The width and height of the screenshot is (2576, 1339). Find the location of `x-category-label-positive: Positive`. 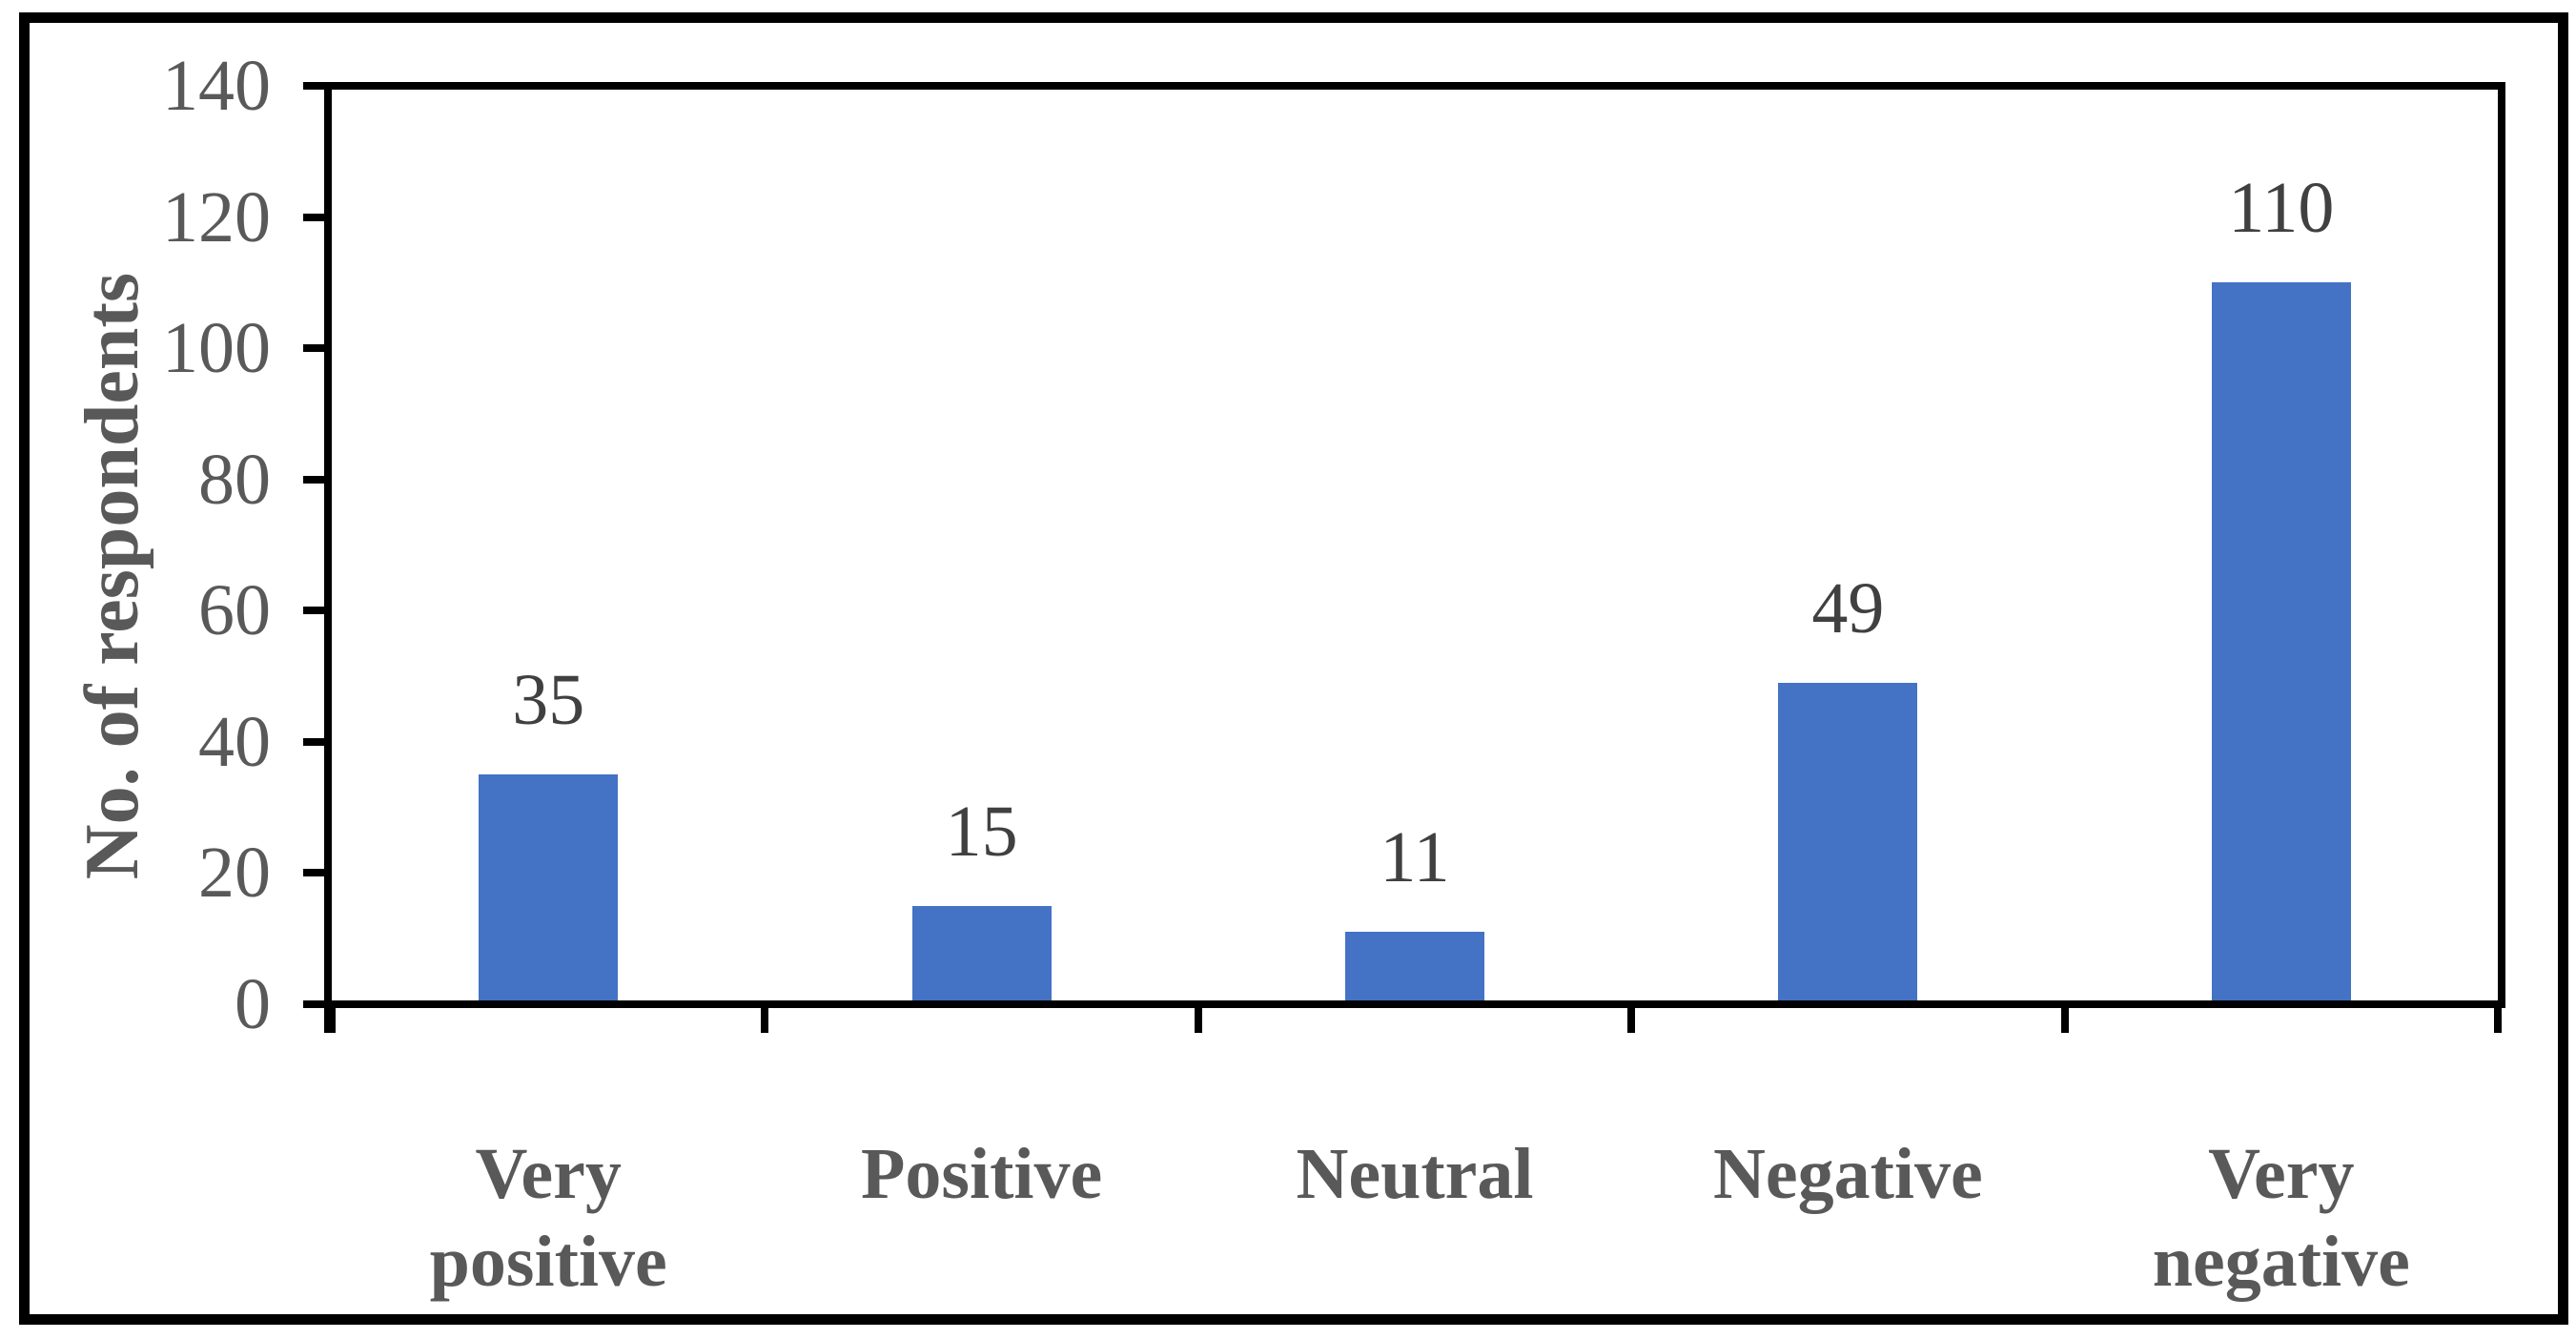

x-category-label-positive: Positive is located at coordinates (982, 1174).